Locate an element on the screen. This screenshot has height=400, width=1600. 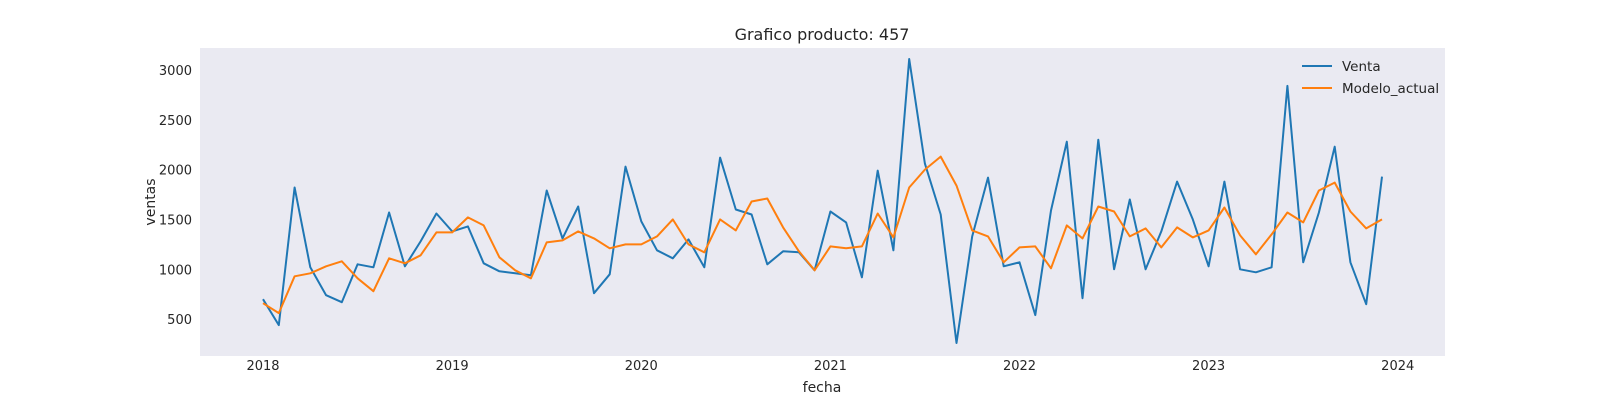
x-tick-label: 2020 is located at coordinates (641, 366).